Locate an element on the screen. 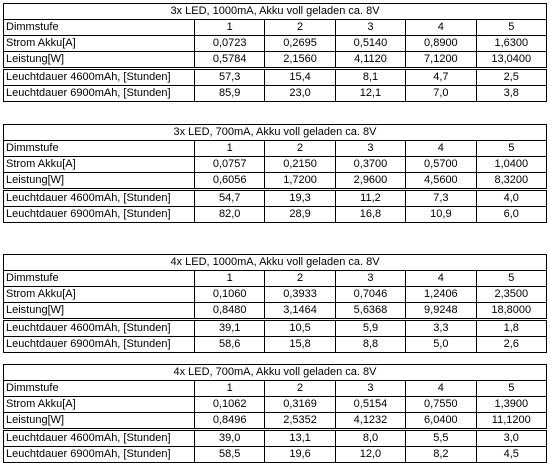 The height and width of the screenshot is (463, 550). cell: 1,0400 is located at coordinates (511, 164).